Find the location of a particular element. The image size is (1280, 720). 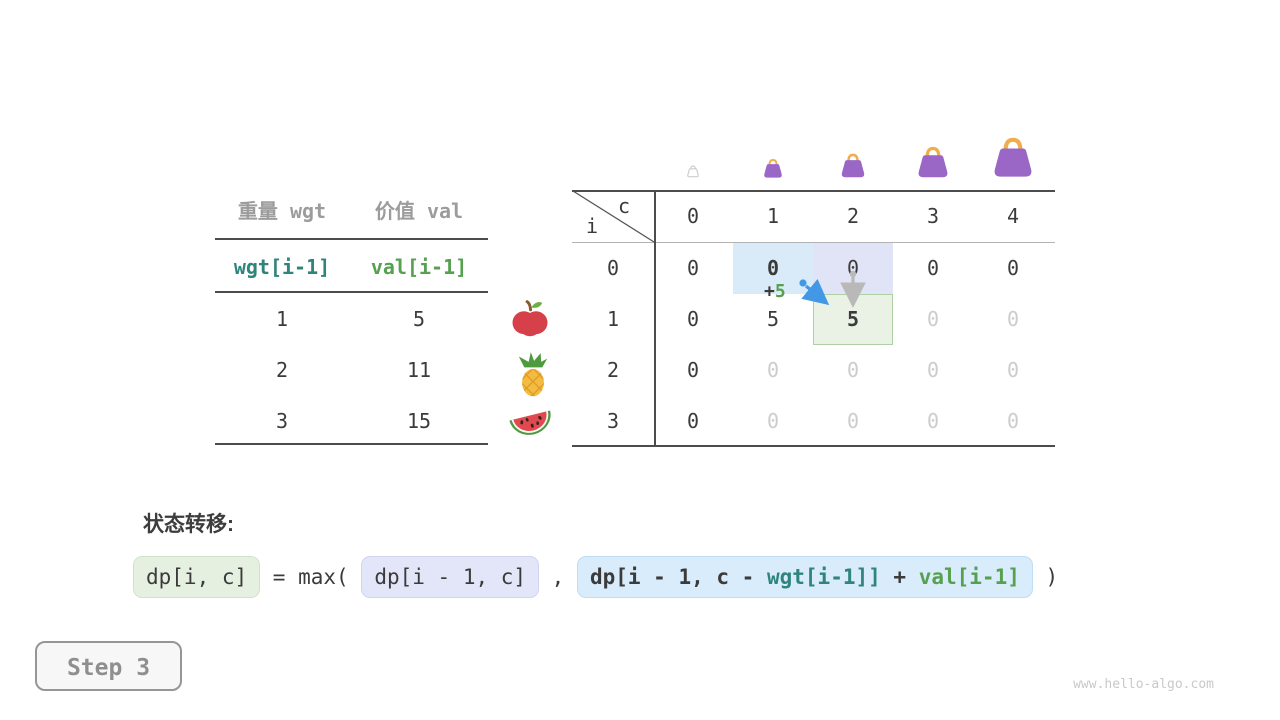

watermelon-icon is located at coordinates (530, 422).